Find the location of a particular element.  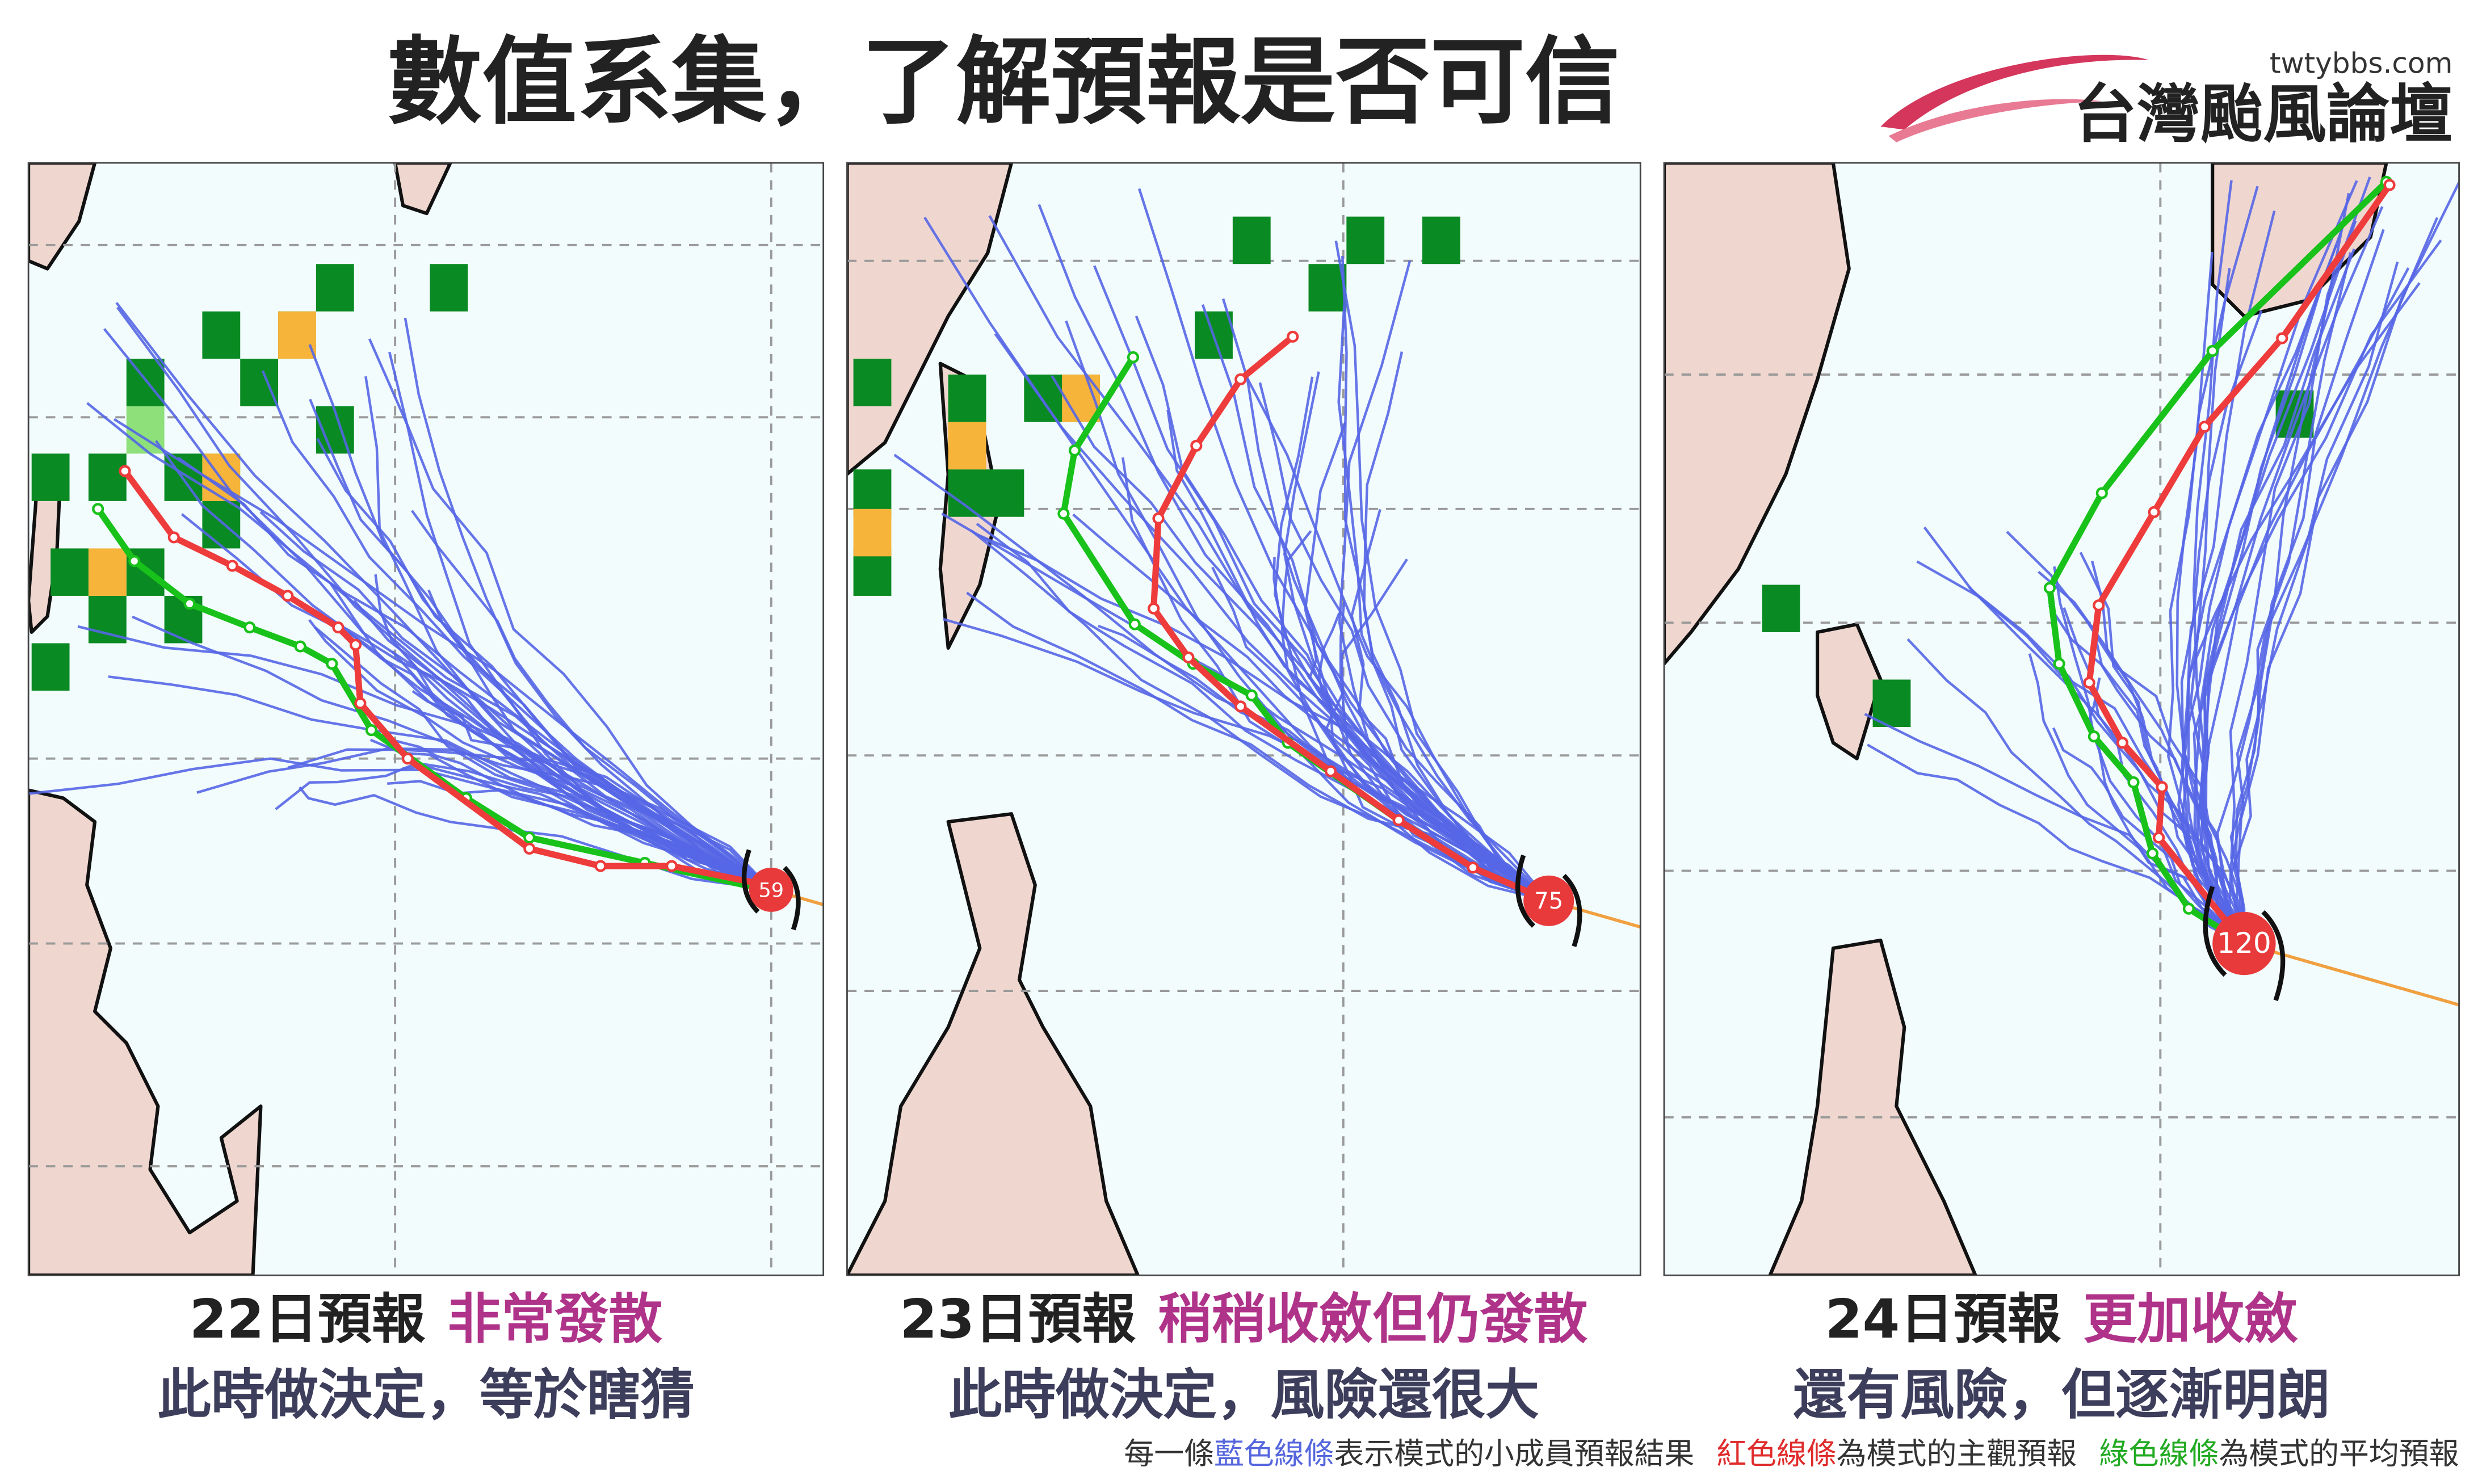

footer-part: 表示模式的小成員預報結果 is located at coordinates (1514, 1454).